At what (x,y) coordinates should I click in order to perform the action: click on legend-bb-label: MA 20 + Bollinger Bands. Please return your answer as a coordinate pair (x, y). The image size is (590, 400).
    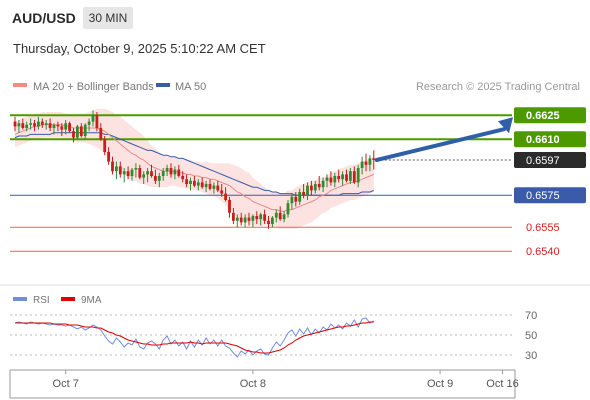
    Looking at the image, I should click on (93, 87).